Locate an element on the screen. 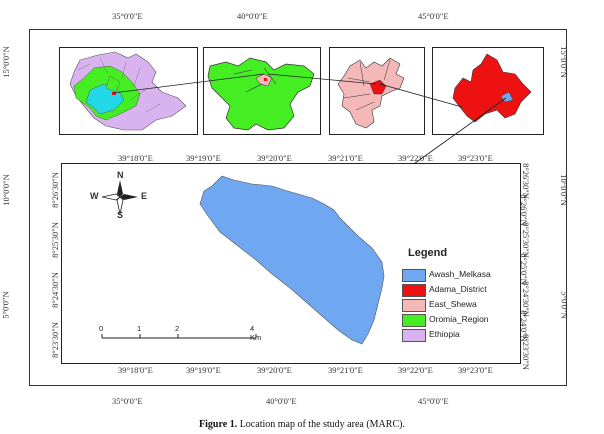 The height and width of the screenshot is (434, 604). scale-label-2: 2 is located at coordinates (177, 328).